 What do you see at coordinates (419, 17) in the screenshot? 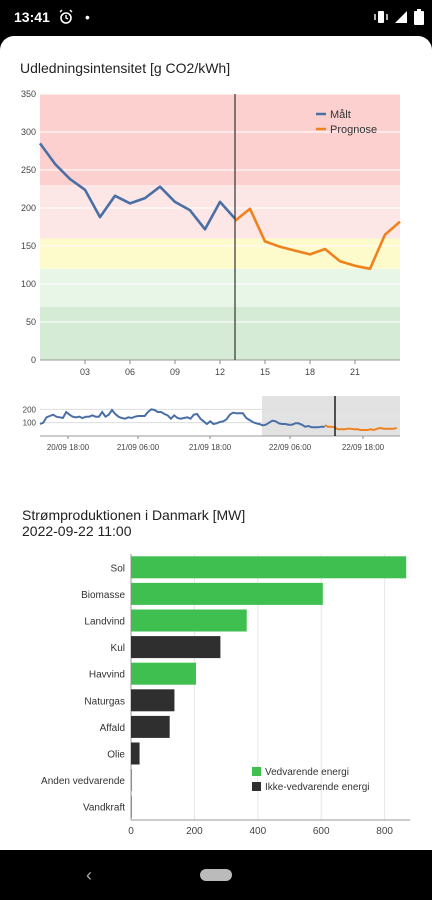
I see `battery-icon` at bounding box center [419, 17].